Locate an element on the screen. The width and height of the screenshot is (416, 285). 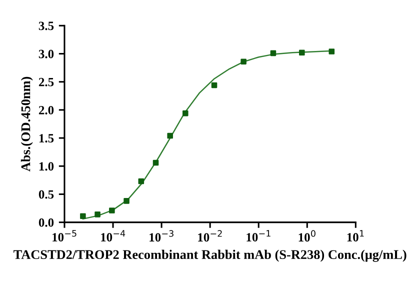
x-tick-label: 10$^{−4}$ is located at coordinates (113, 236).